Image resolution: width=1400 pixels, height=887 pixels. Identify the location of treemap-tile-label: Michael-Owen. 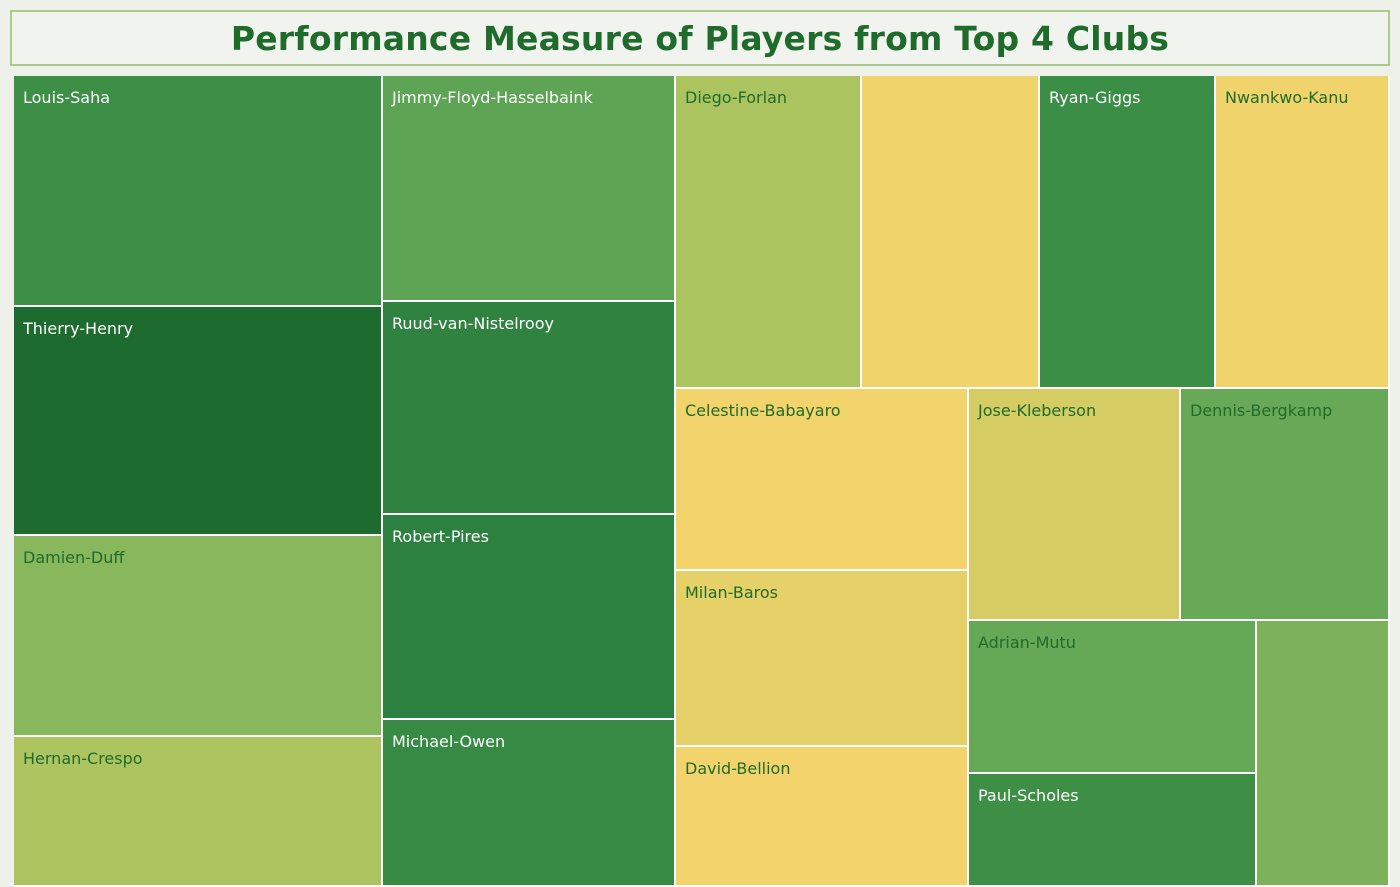
(449, 741).